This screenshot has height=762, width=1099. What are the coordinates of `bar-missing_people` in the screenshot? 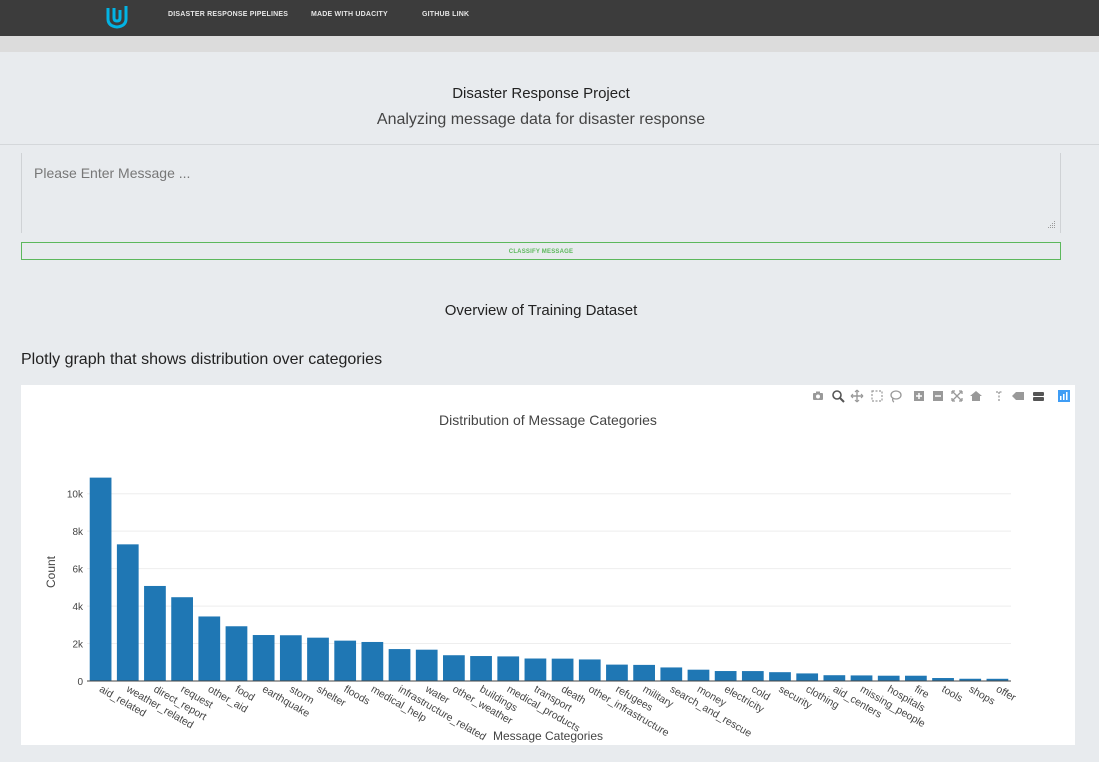 It's located at (861, 678).